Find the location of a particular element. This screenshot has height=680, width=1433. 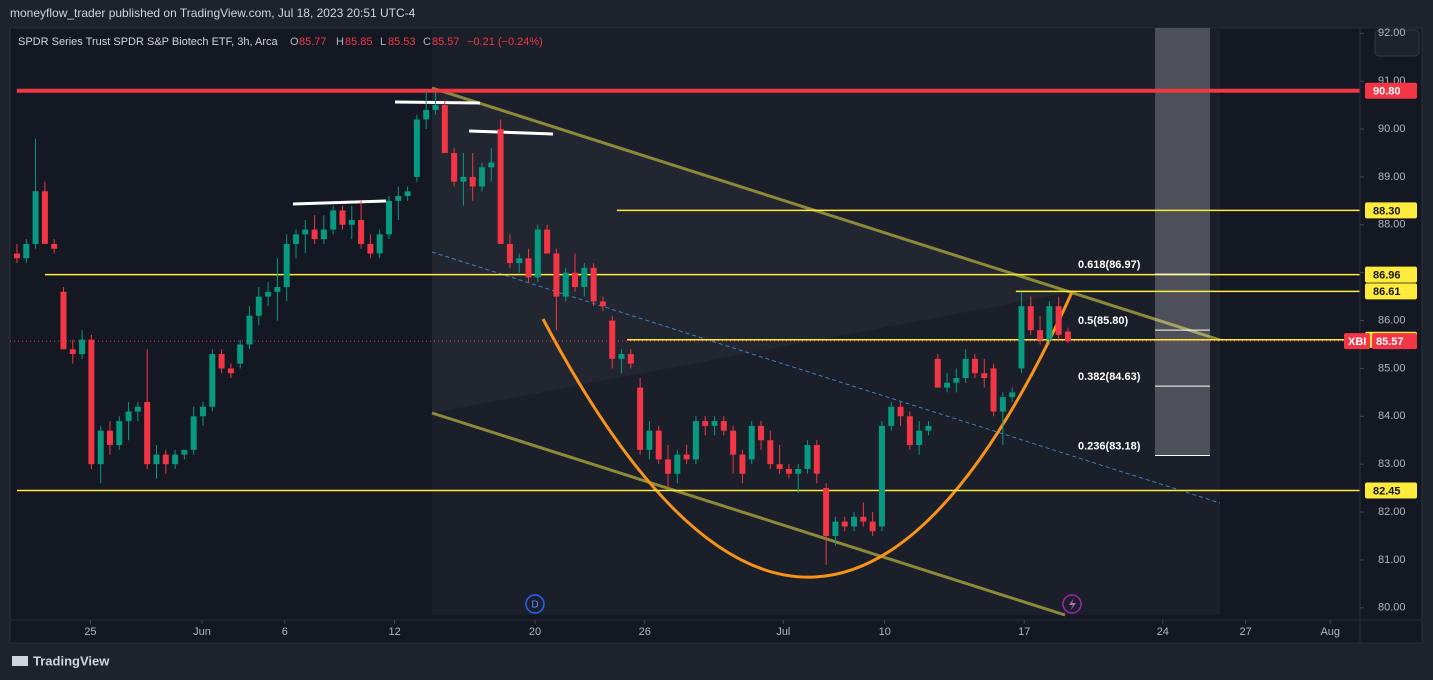

x-tick-label: 27 is located at coordinates (1245, 632).